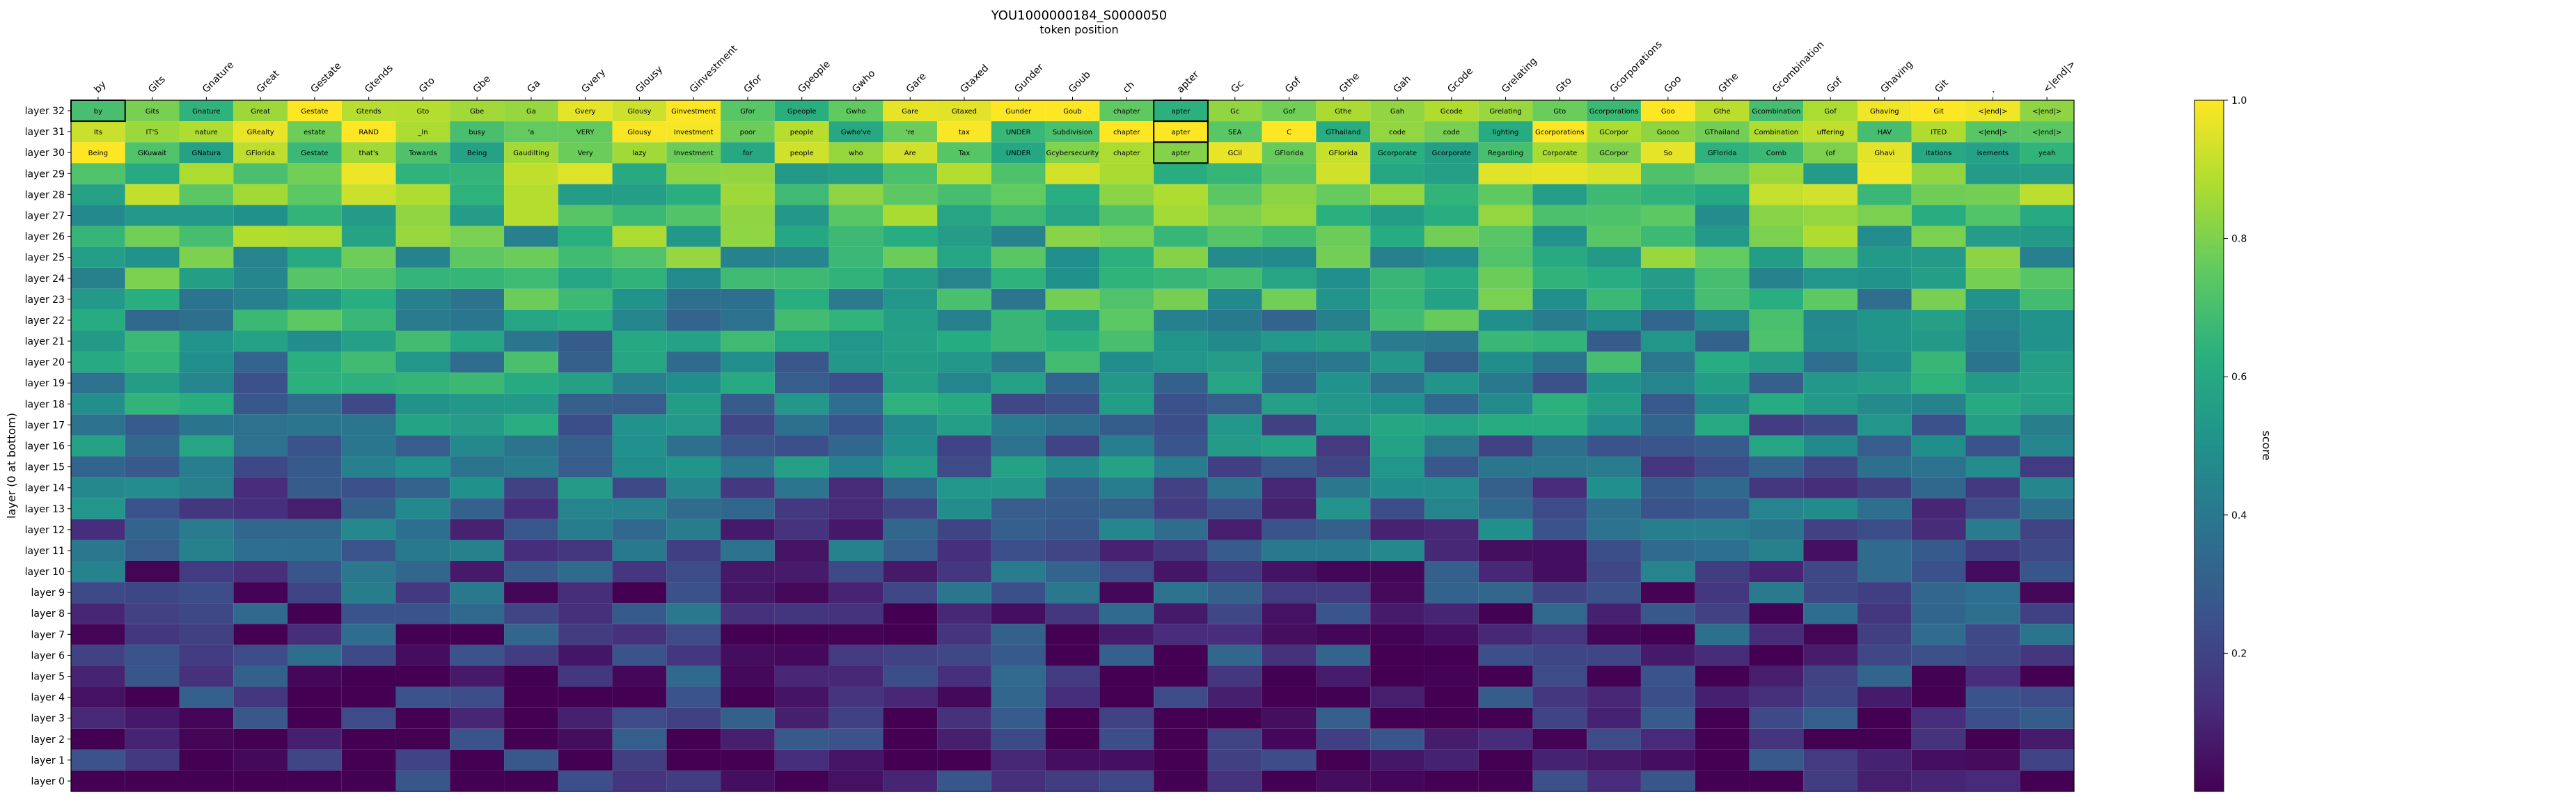 The image size is (2576, 804). What do you see at coordinates (1072, 112) in the screenshot?
I see `cell-token-label: Goub` at bounding box center [1072, 112].